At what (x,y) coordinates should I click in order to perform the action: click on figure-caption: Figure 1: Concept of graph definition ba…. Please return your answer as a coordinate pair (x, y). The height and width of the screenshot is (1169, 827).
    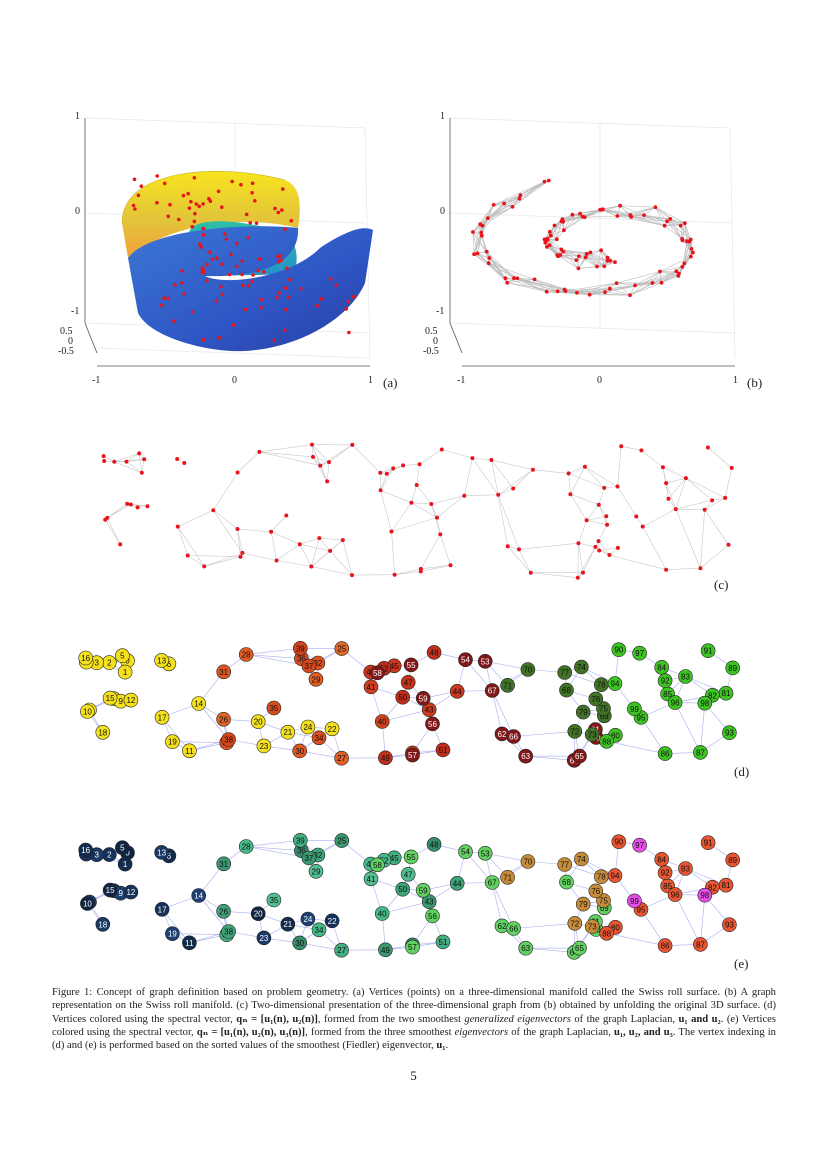
    Looking at the image, I should click on (414, 1019).